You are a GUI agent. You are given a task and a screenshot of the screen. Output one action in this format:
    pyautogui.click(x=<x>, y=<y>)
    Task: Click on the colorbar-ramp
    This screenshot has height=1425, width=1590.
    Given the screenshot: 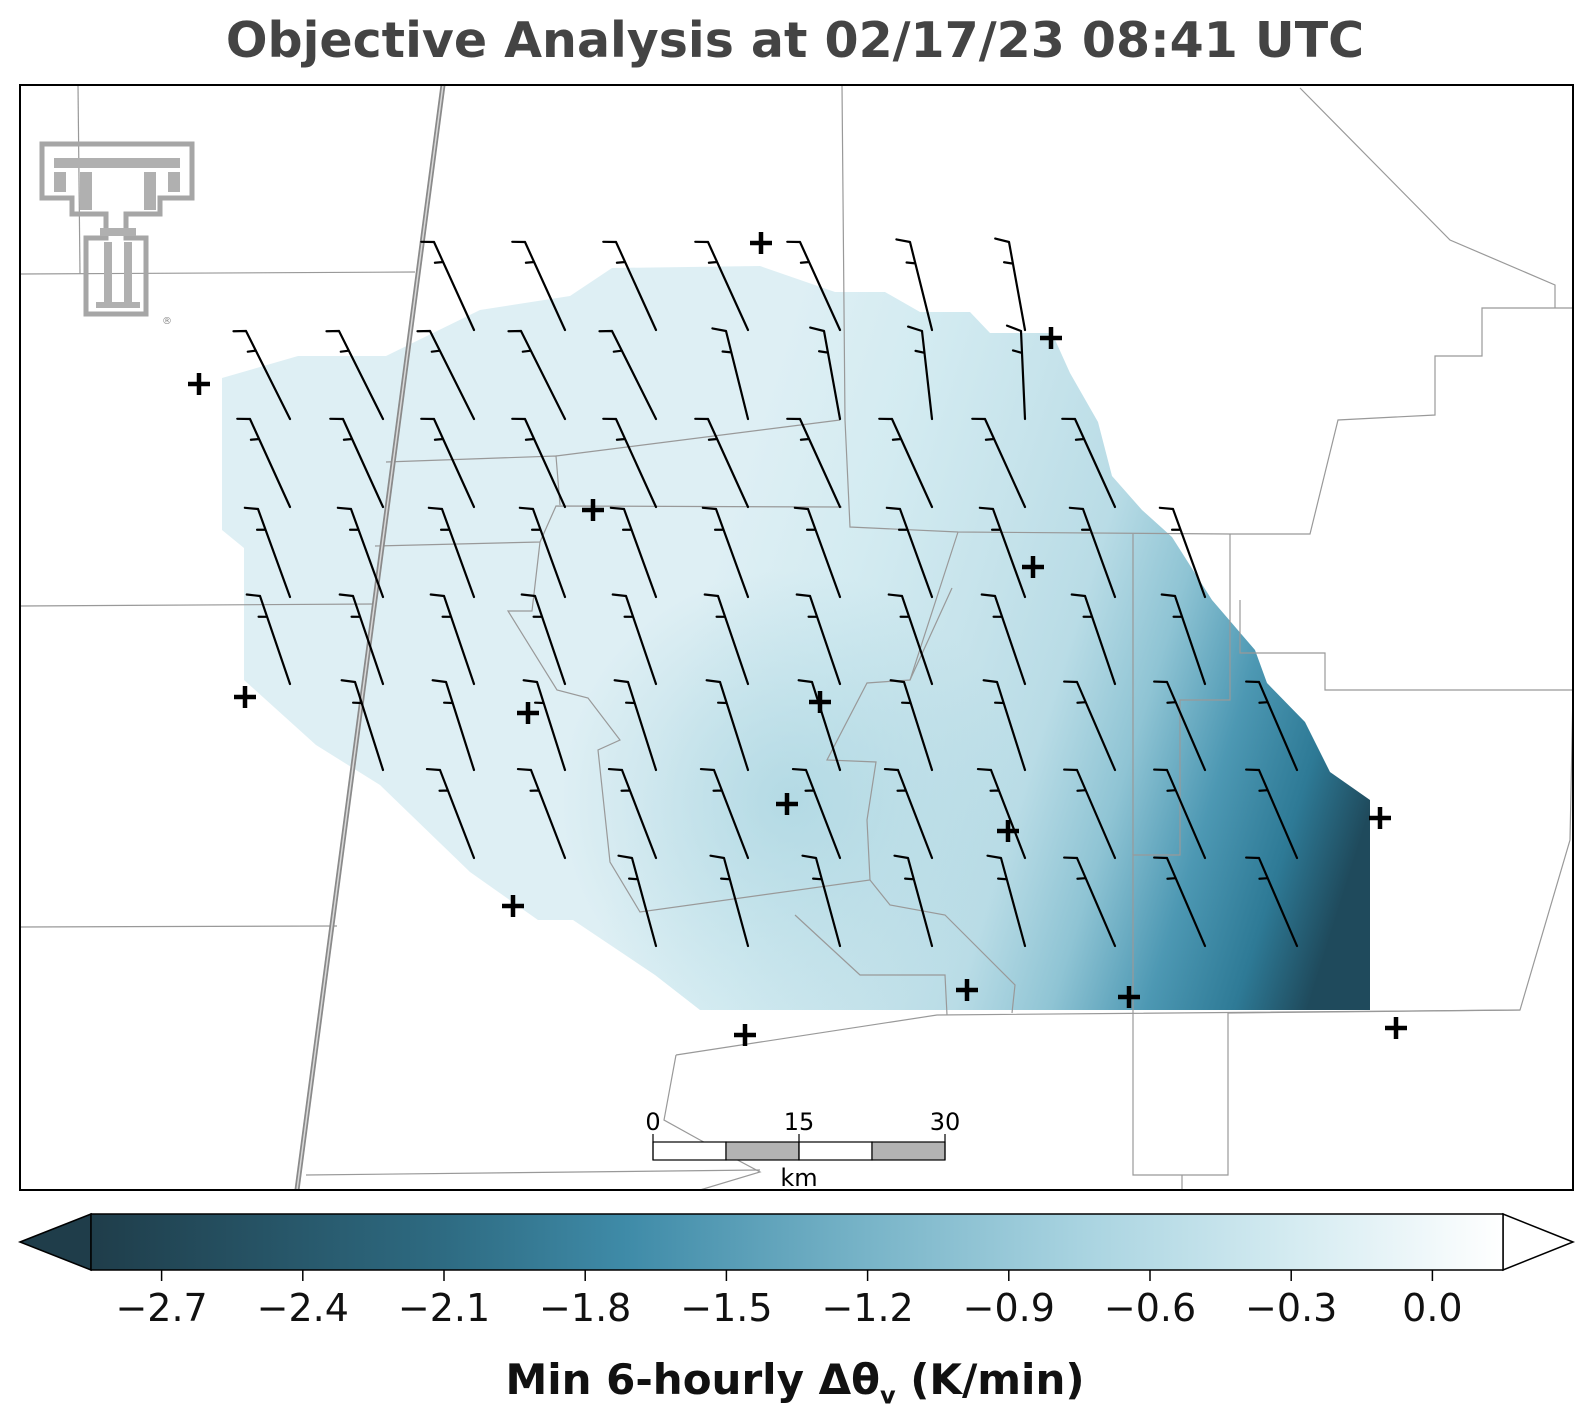 What is the action you would take?
    pyautogui.click(x=797, y=1242)
    